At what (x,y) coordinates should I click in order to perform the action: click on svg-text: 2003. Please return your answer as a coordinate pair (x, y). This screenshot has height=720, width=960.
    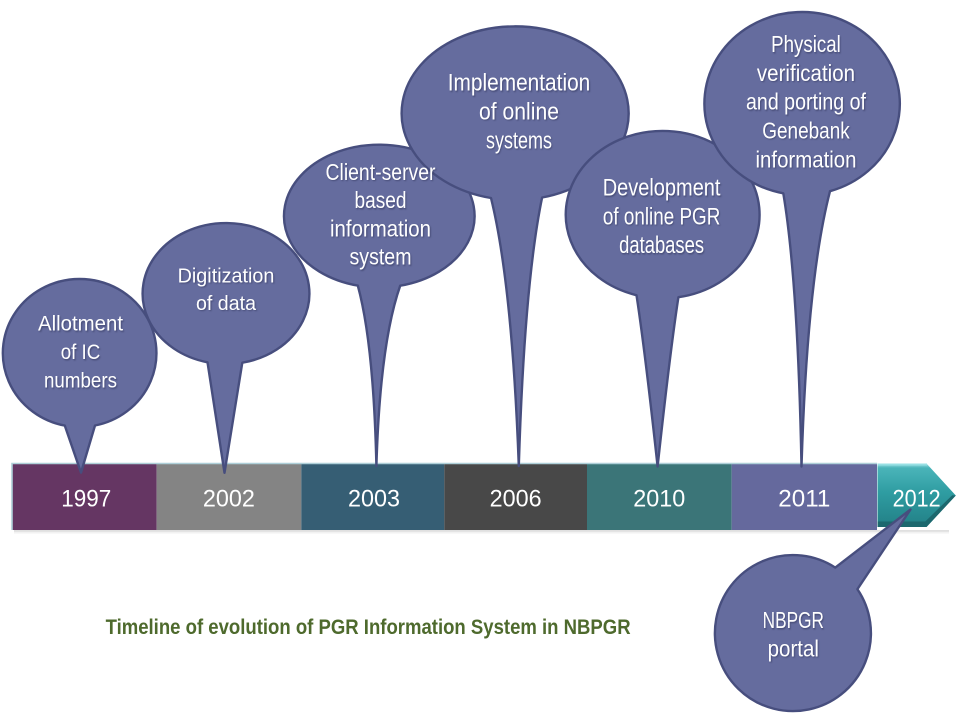
    Looking at the image, I should click on (374, 498).